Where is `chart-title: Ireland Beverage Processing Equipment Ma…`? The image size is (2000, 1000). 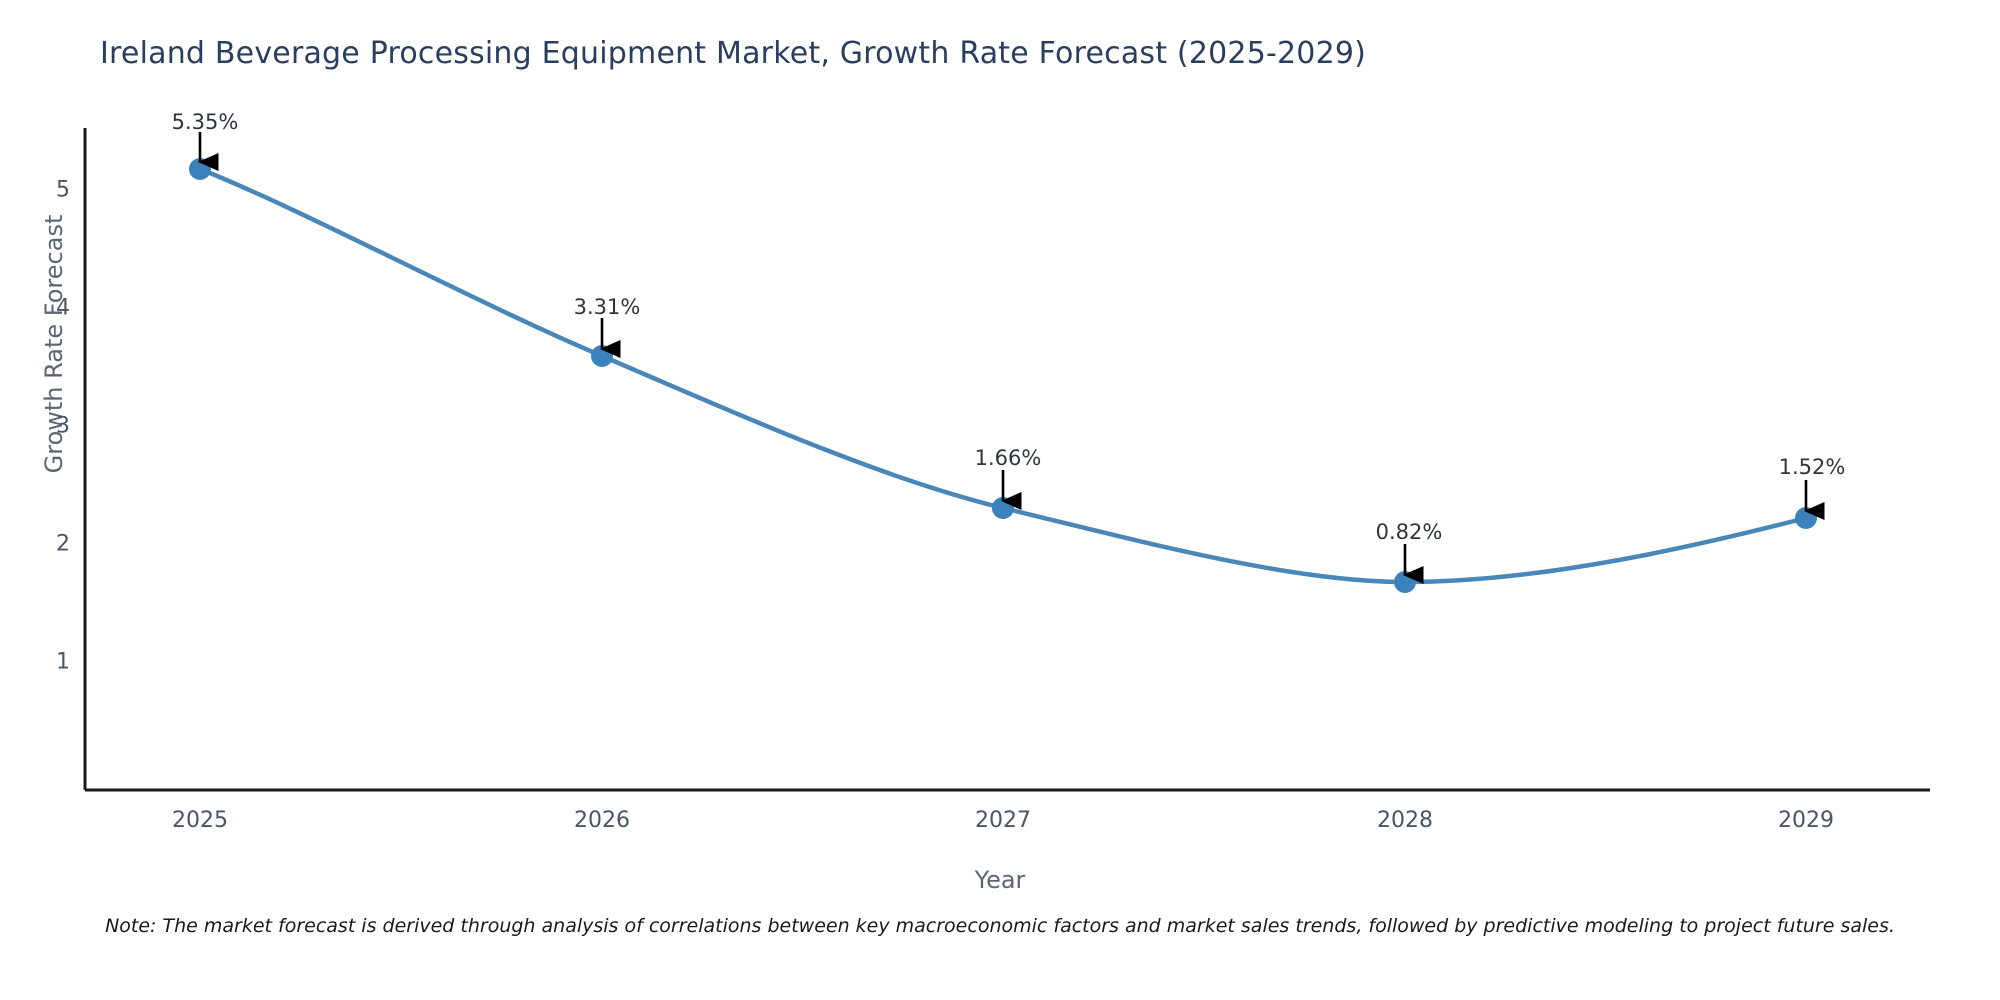
chart-title: Ireland Beverage Processing Equipment Ma… is located at coordinates (733, 53).